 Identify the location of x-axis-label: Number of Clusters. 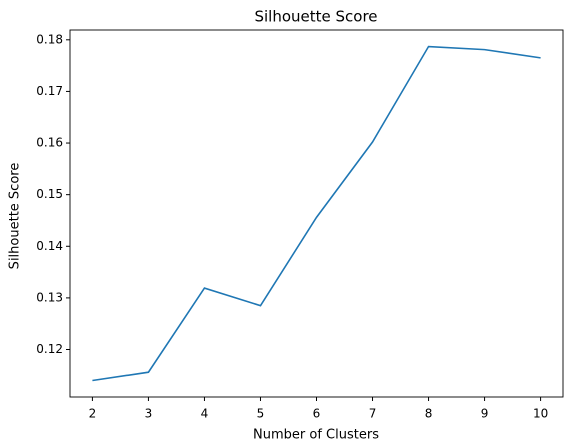
(316, 435).